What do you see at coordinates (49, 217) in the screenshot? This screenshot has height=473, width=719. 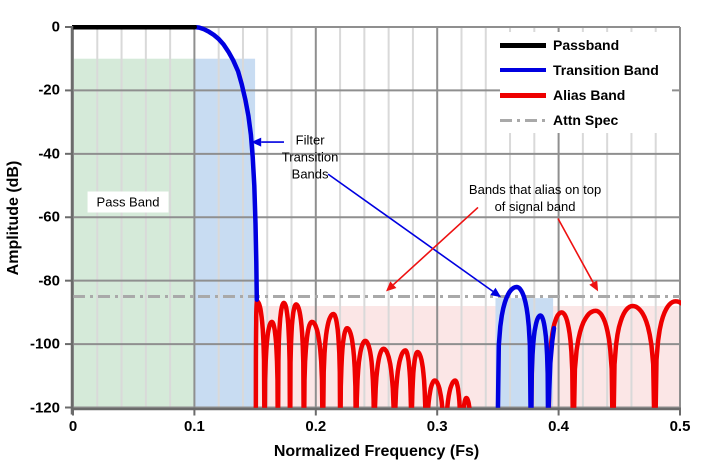 I see `y-tick-label: -60` at bounding box center [49, 217].